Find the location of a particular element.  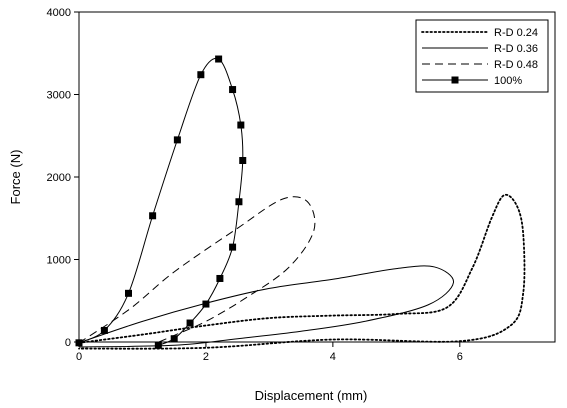

x-tick-label: 0 is located at coordinates (79, 357).